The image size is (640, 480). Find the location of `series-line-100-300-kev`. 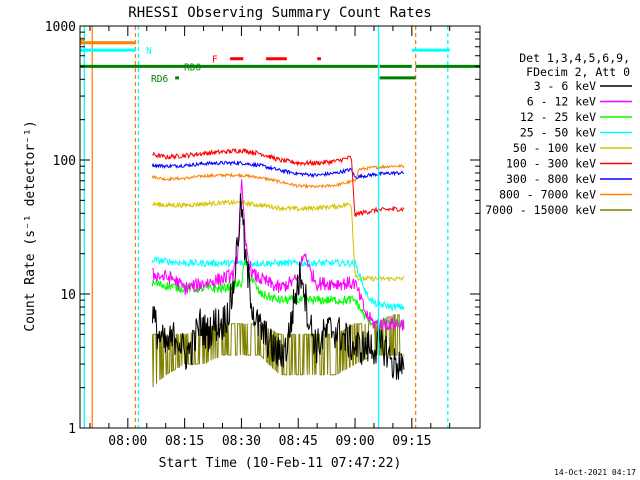

series-line-100-300-kev is located at coordinates (278, 182).